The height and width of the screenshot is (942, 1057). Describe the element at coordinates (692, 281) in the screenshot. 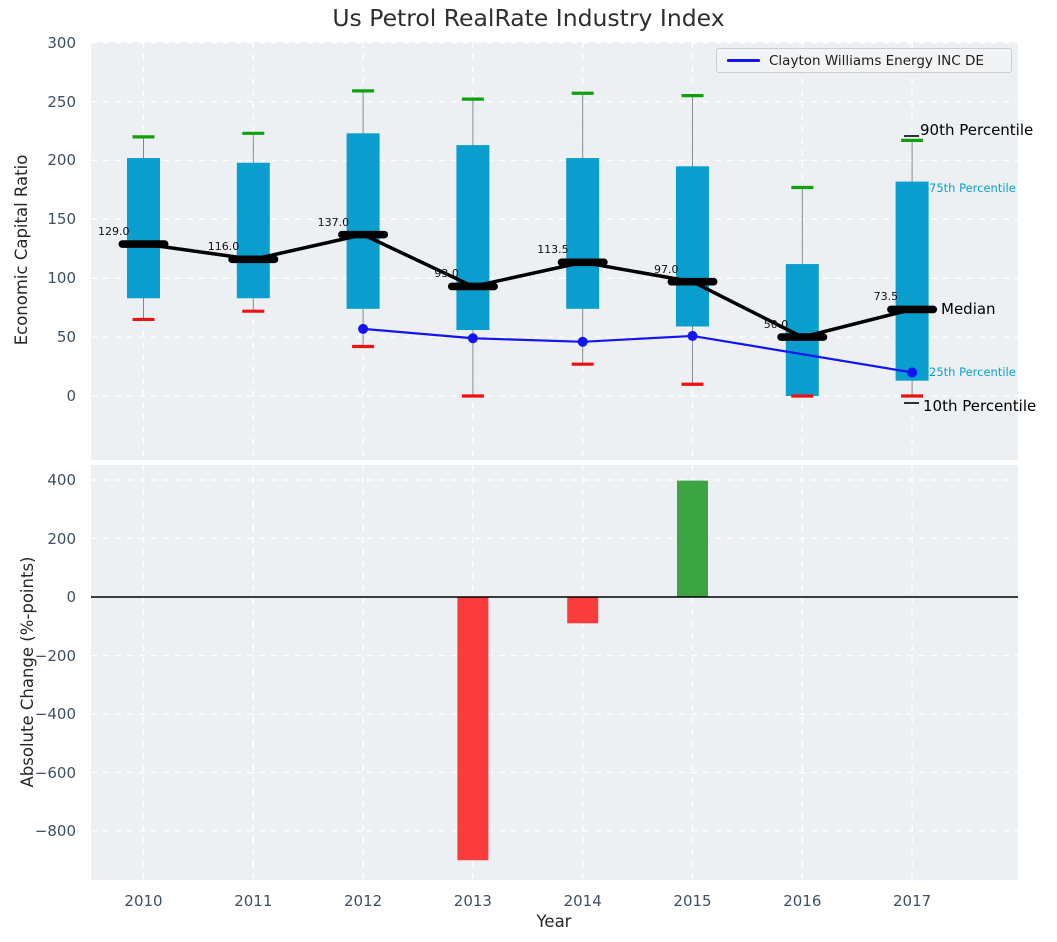

I see `median-marker-2015` at that location.